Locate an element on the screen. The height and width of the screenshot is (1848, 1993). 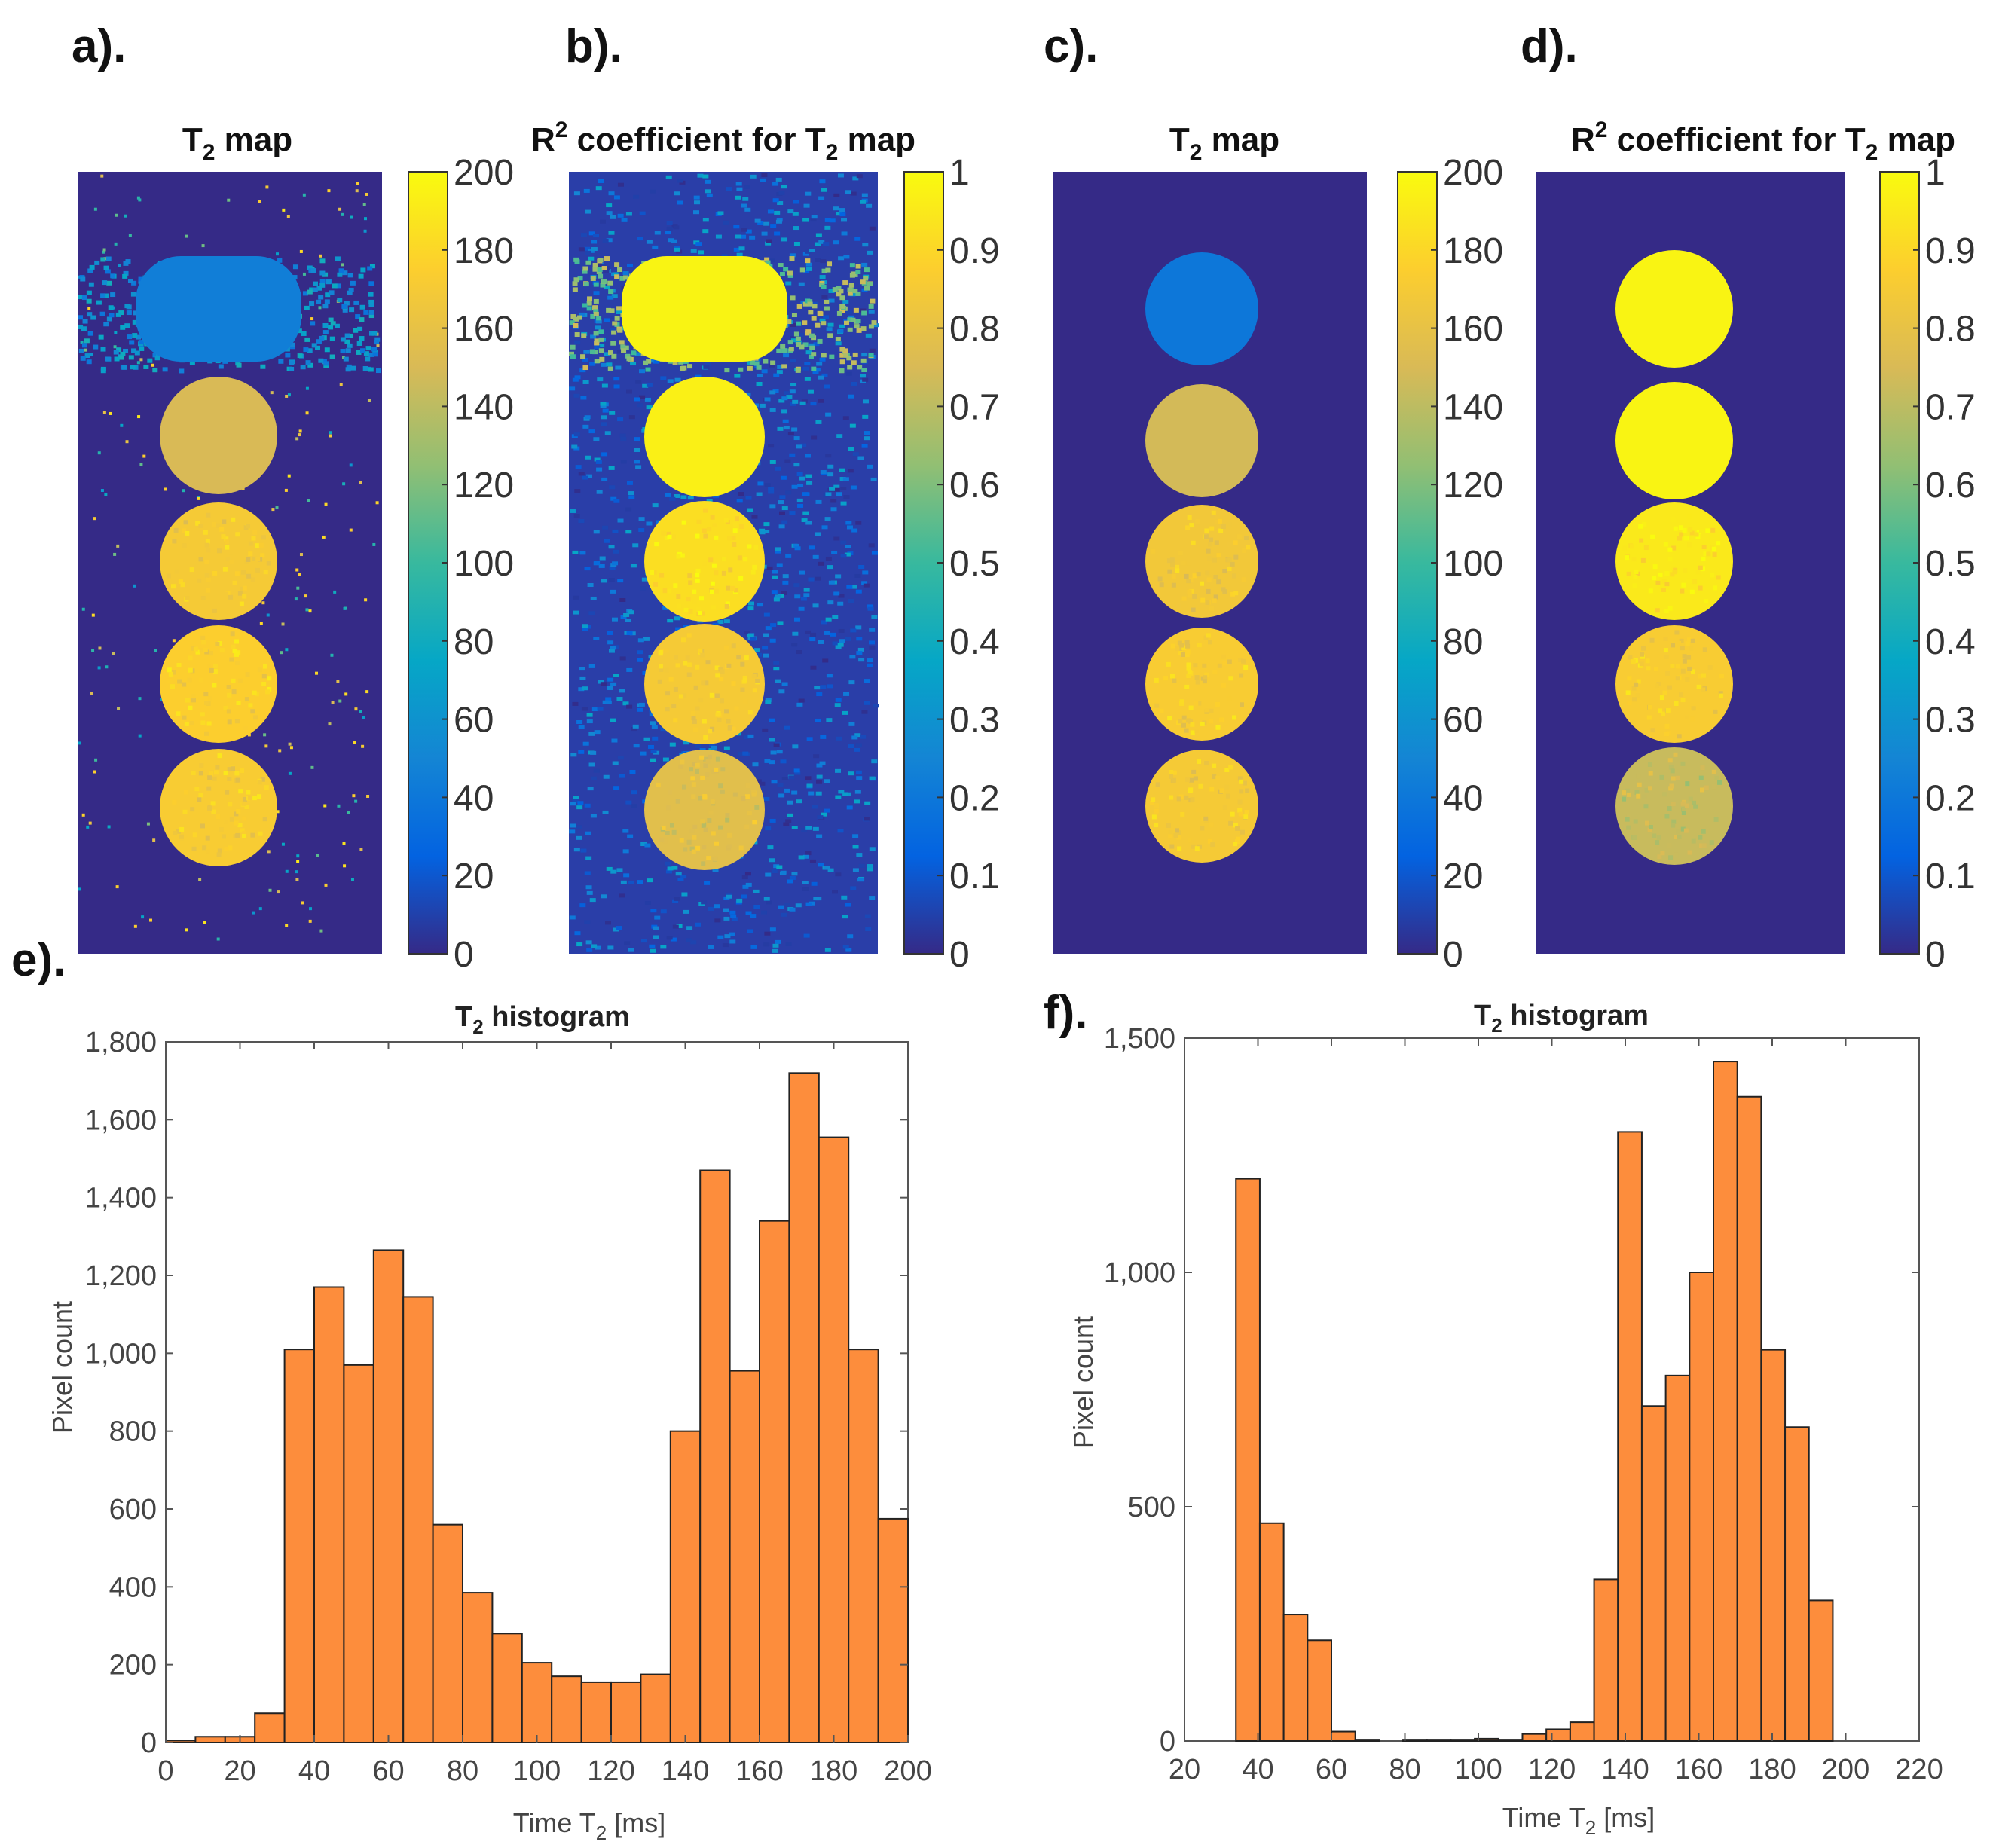
histogram-f-bar is located at coordinates (1343, 1736).